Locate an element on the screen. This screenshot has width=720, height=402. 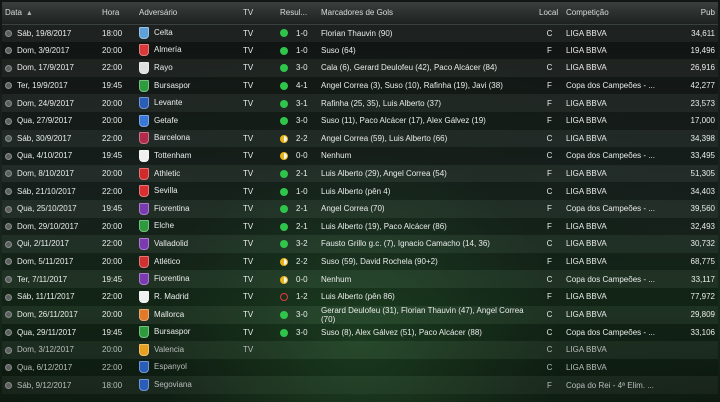
fixture-opponent: Sevilla is located at coordinates (166, 191).